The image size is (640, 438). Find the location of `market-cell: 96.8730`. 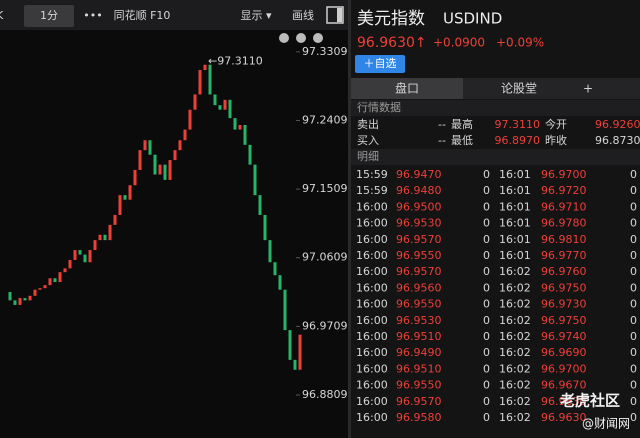

market-cell: 96.8730 is located at coordinates (617, 140).